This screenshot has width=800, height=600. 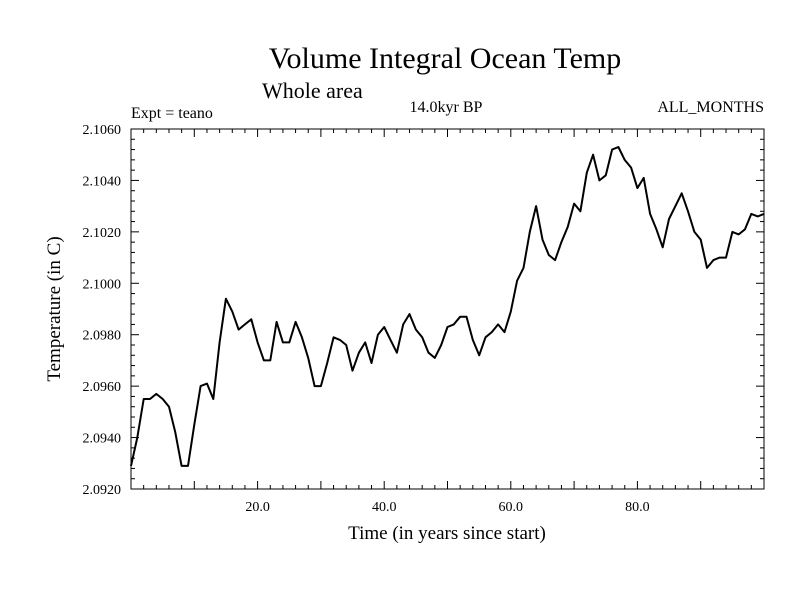 What do you see at coordinates (102, 181) in the screenshot?
I see `y-tick-label: 2.1040` at bounding box center [102, 181].